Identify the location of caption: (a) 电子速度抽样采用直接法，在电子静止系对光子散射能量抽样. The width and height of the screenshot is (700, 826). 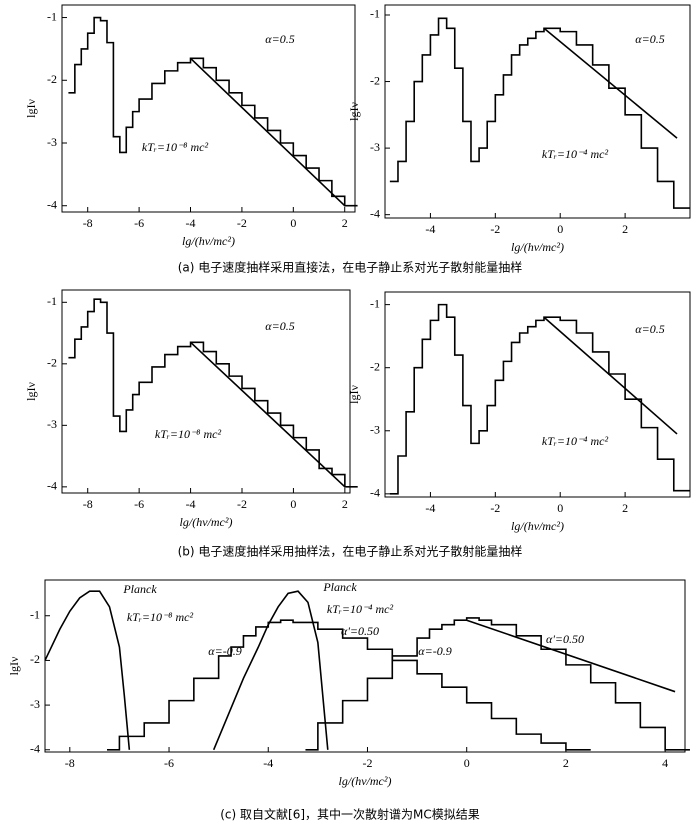
(350, 267).